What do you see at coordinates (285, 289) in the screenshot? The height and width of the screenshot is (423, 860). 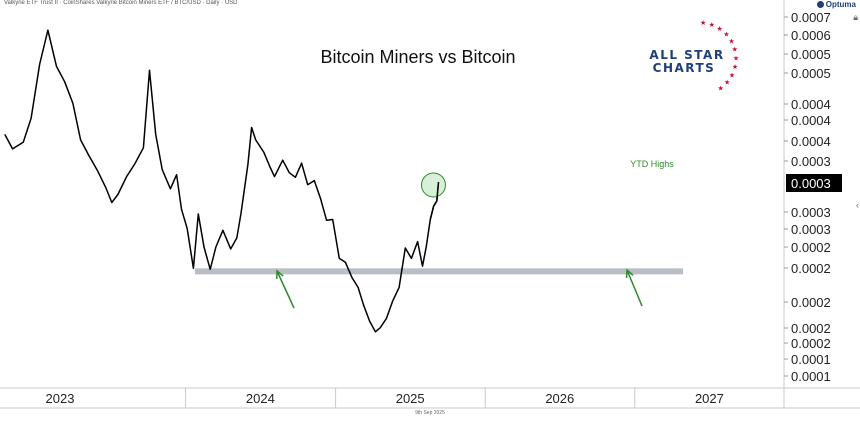 I see `support-arrow-2024` at bounding box center [285, 289].